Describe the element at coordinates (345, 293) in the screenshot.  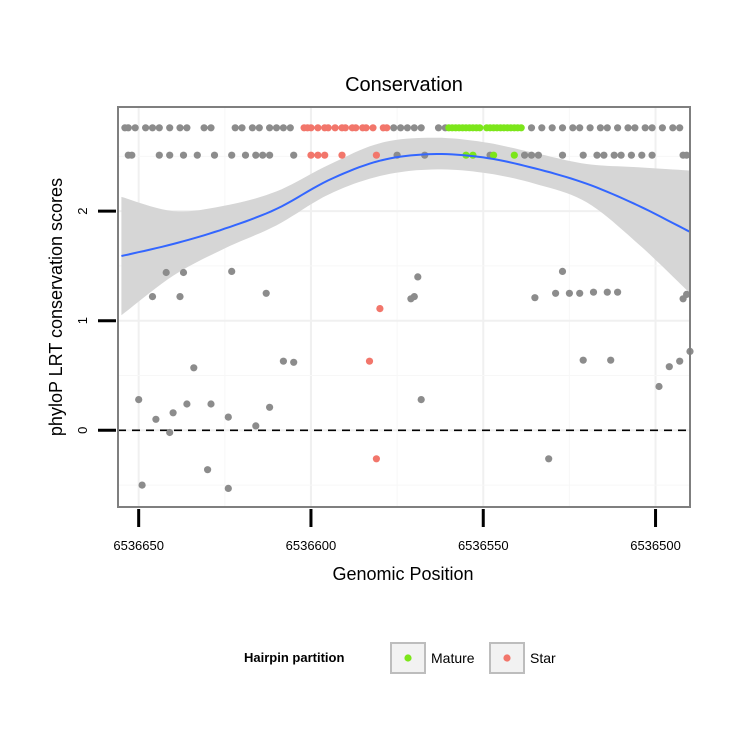
I see `series-star` at that location.